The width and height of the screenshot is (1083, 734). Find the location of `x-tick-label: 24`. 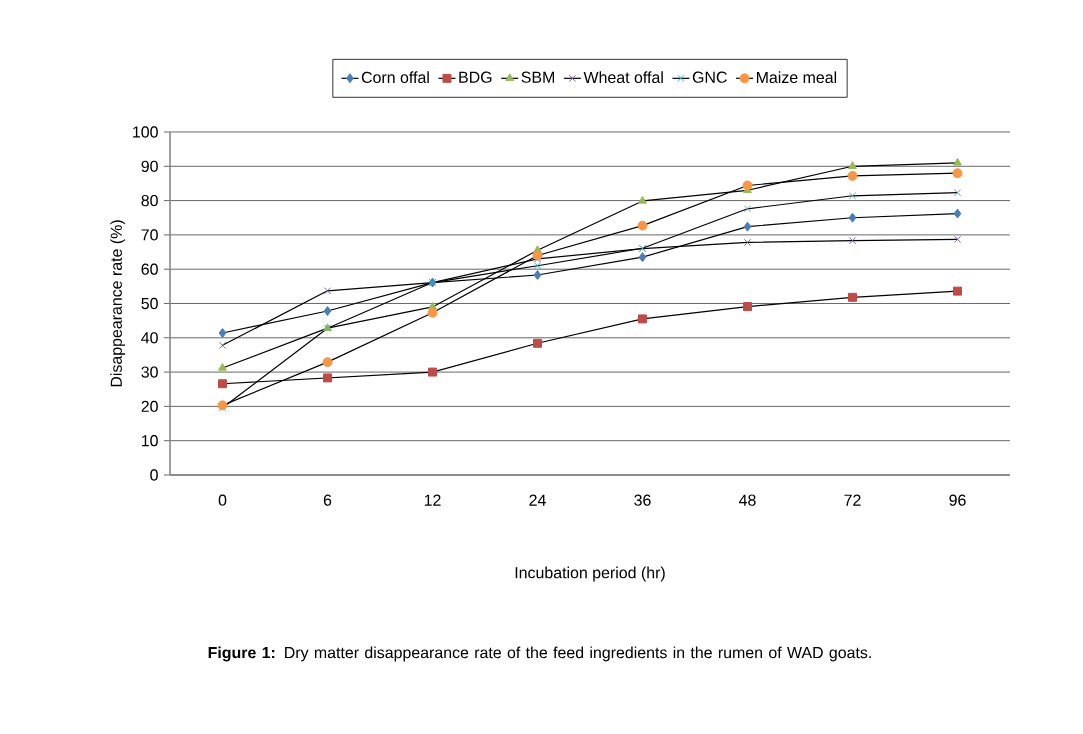

x-tick-label: 24 is located at coordinates (537, 500).